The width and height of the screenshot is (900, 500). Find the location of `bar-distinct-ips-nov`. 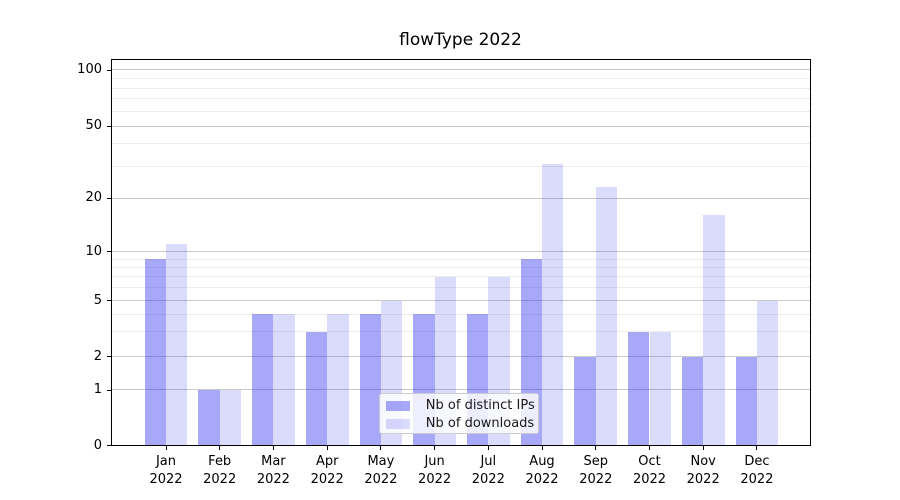

bar-distinct-ips-nov is located at coordinates (692, 401).